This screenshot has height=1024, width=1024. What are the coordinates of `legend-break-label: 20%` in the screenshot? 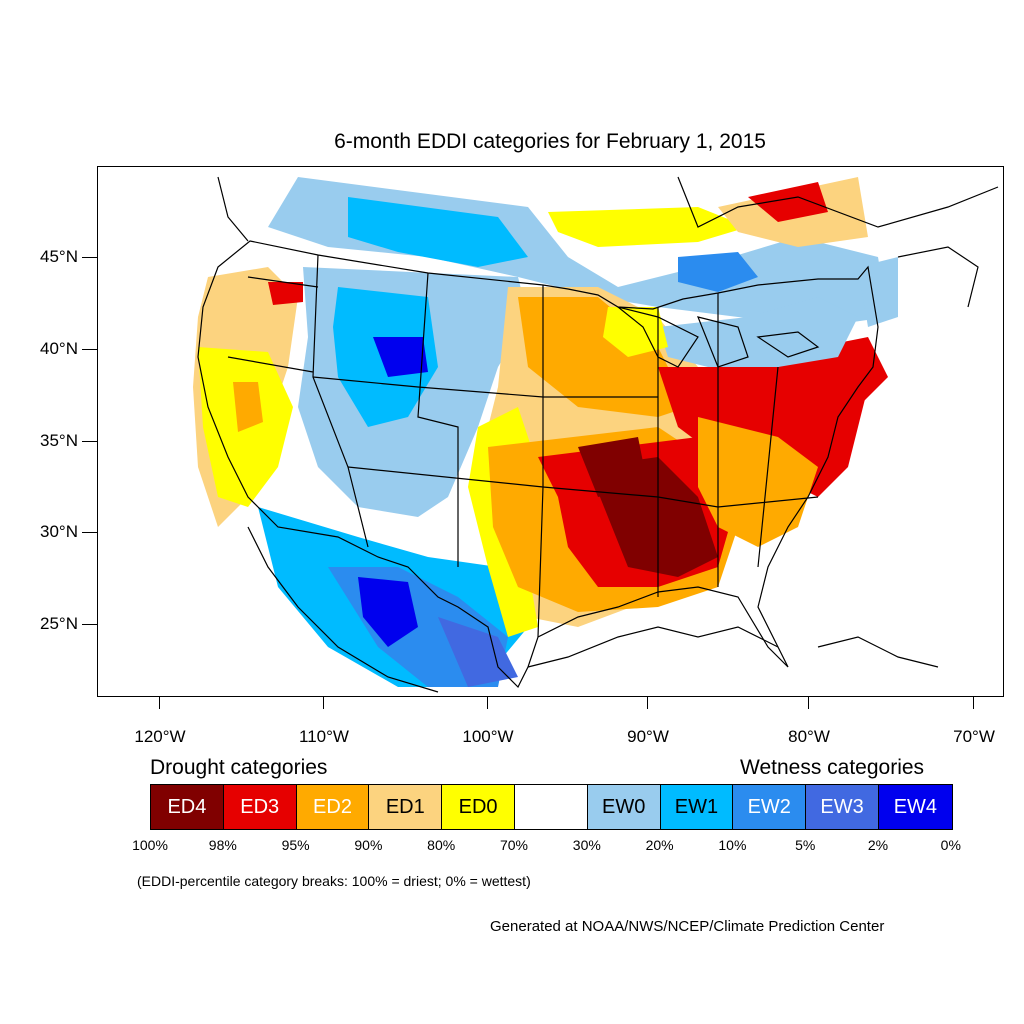 It's located at (659, 845).